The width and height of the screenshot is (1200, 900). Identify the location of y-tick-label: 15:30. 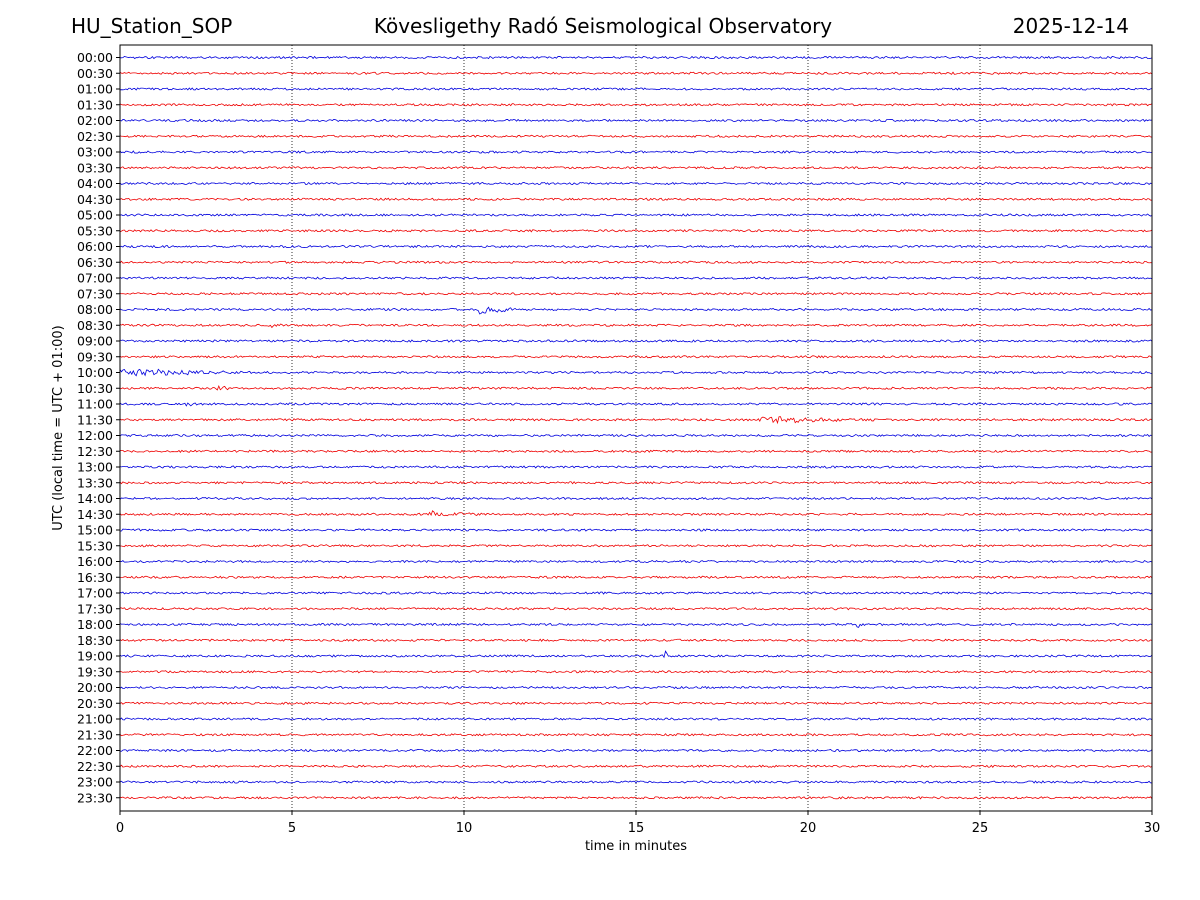
(95, 545).